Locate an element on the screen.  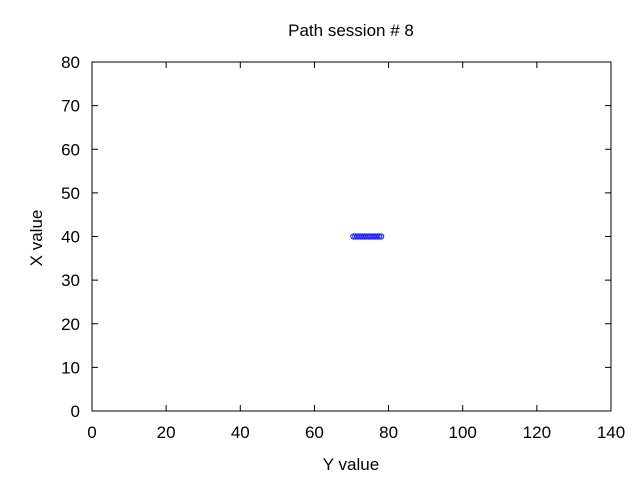
x-tick-label: 60 is located at coordinates (314, 432).